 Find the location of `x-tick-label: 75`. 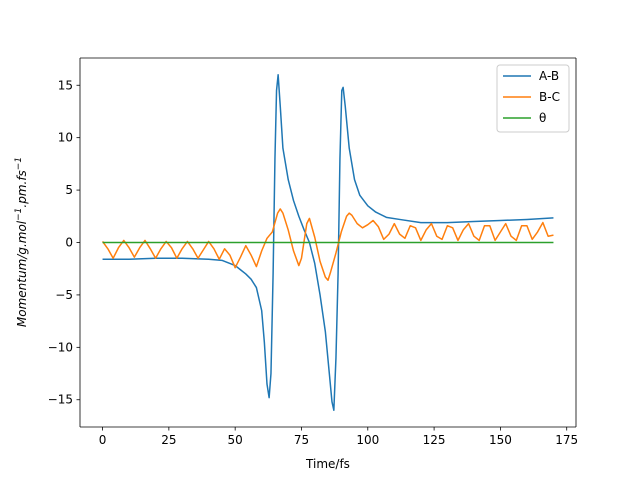

x-tick-label: 75 is located at coordinates (301, 440).